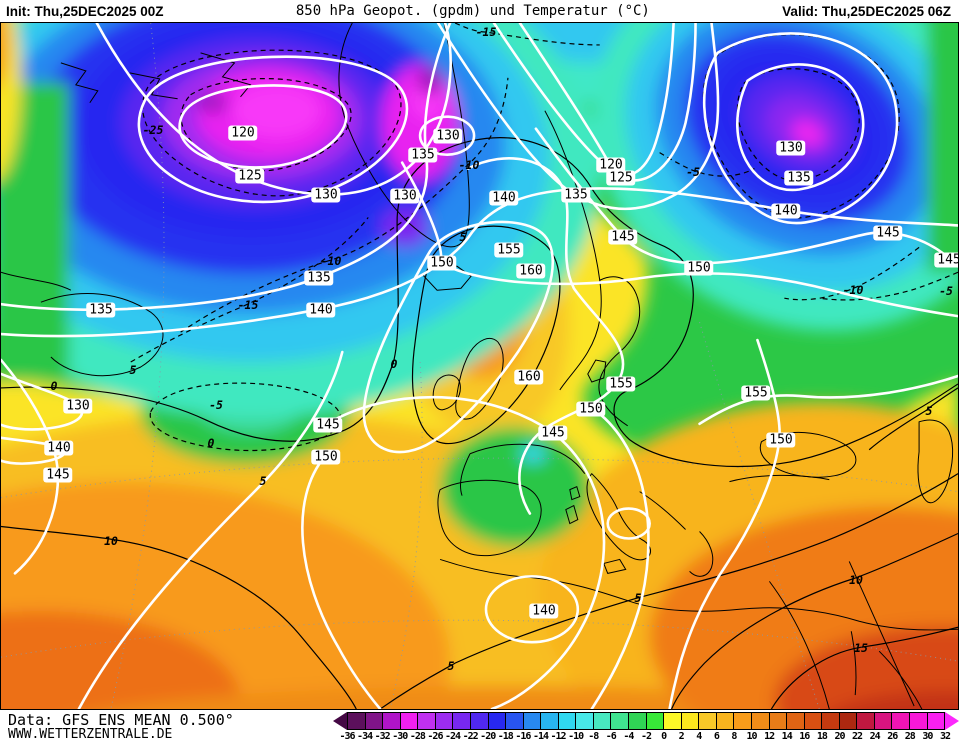 The height and width of the screenshot is (741, 959). Describe the element at coordinates (435, 736) in the screenshot. I see `colorbar-tick-label: -26` at that location.